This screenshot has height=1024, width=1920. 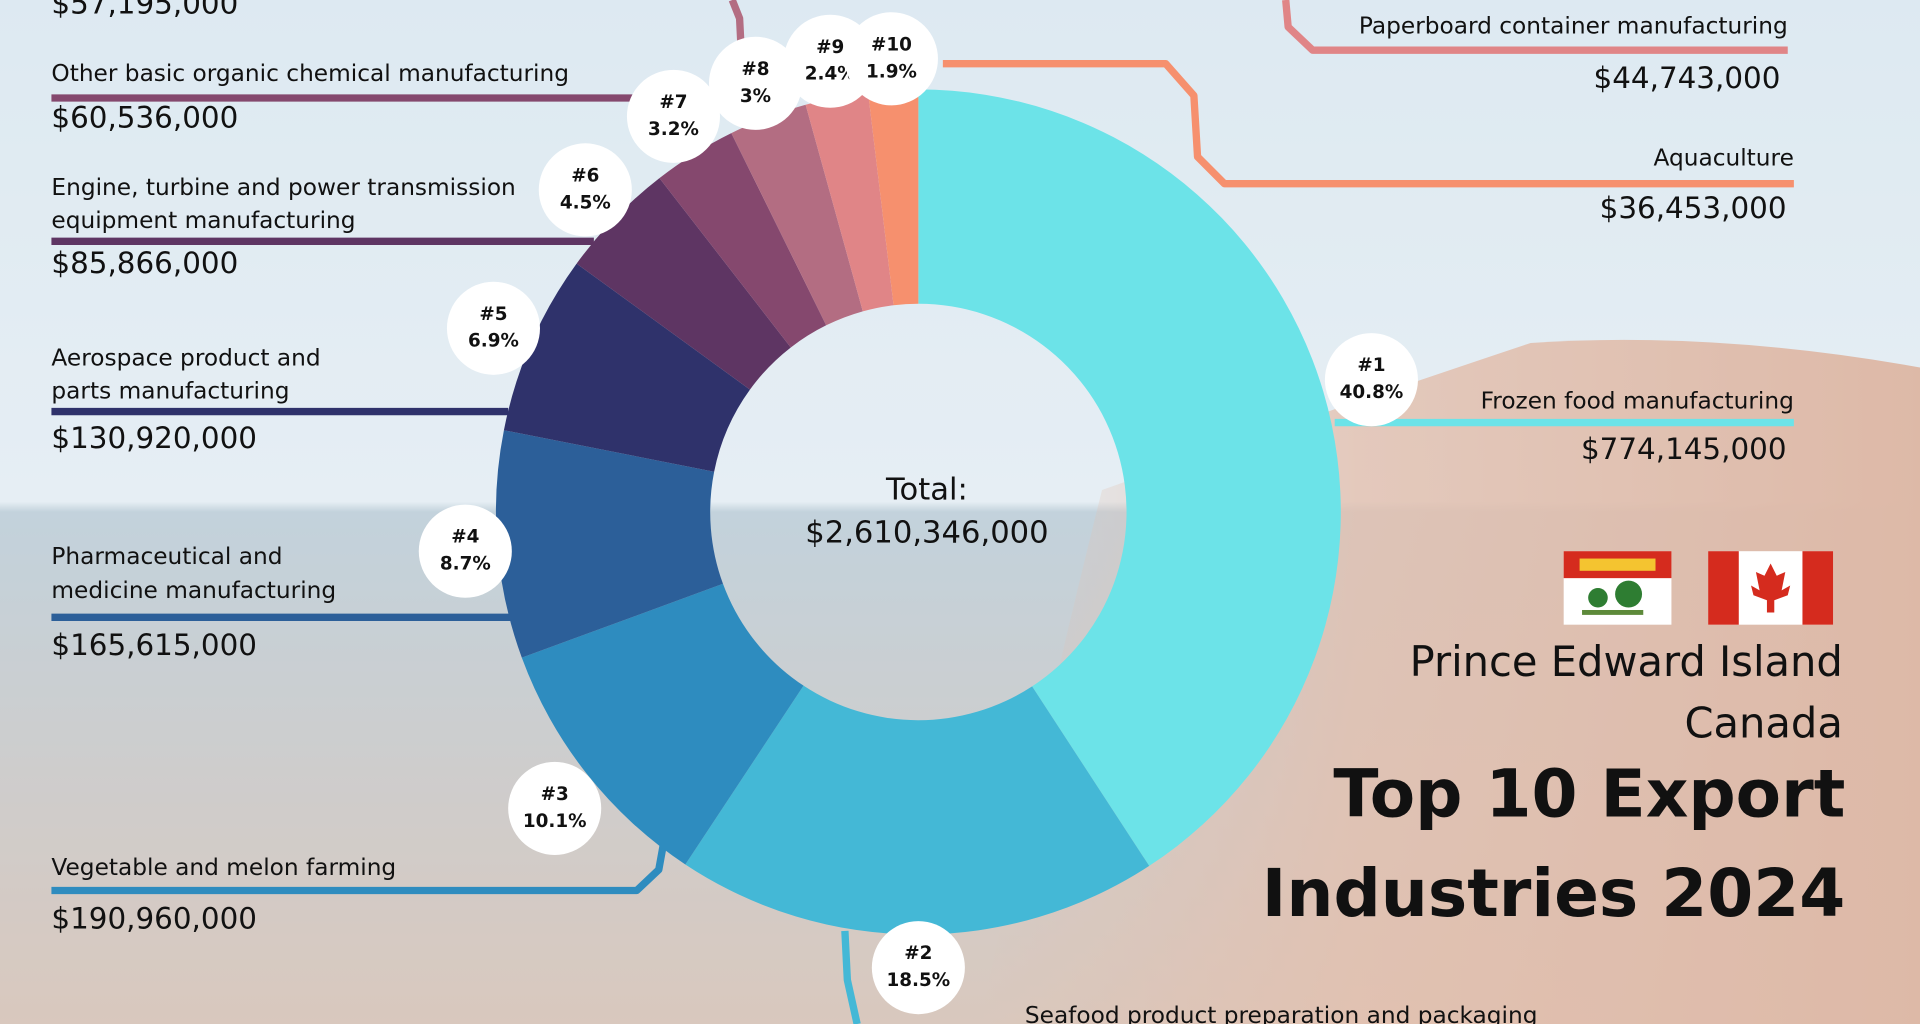 I want to click on category-label: Pharmaceutical and, so click(x=166, y=556).